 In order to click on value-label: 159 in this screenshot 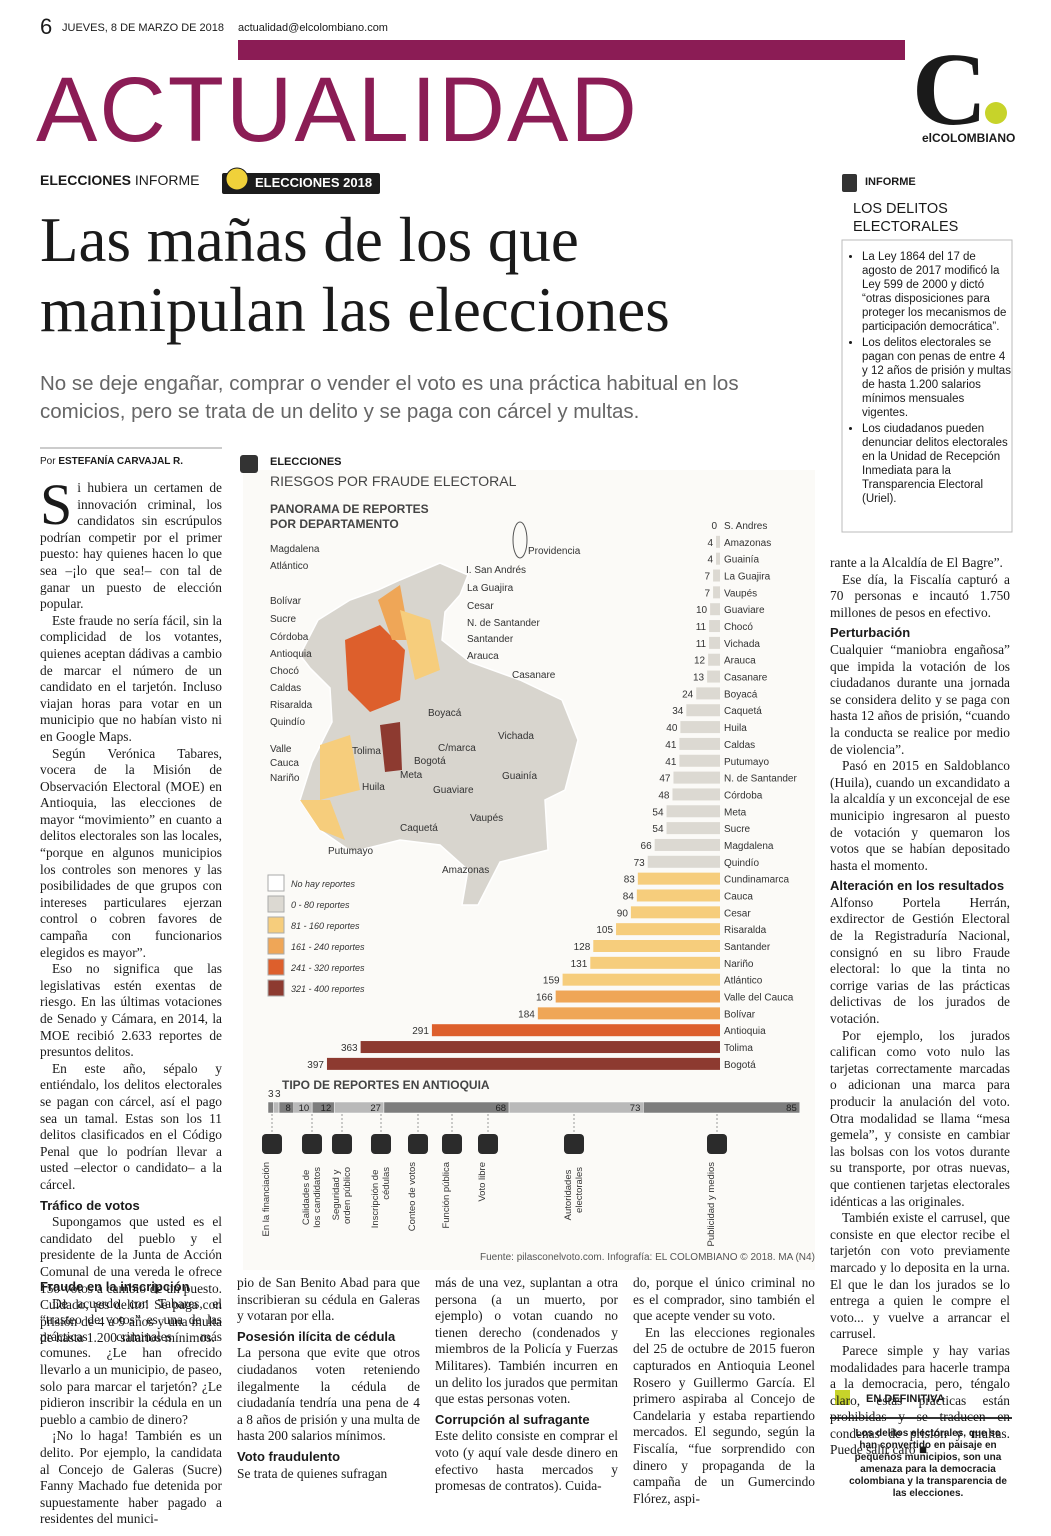, I will do `click(551, 981)`.